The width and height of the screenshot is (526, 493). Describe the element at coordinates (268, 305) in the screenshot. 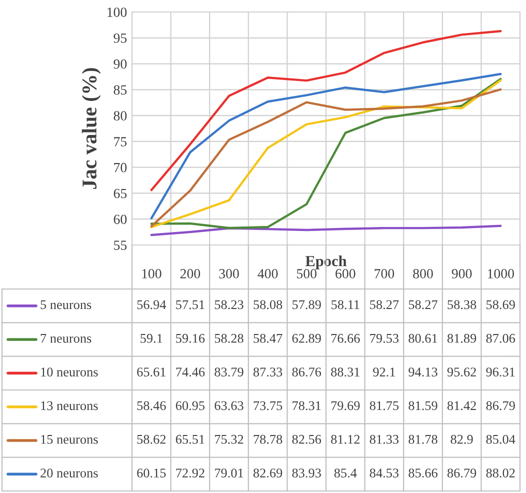

I see `data-label: 58.08` at that location.